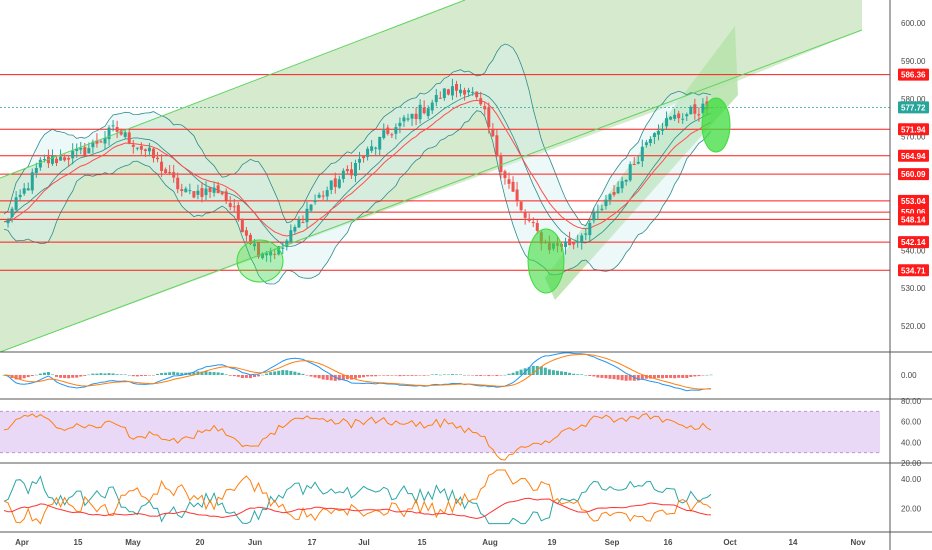  What do you see at coordinates (913, 200) in the screenshot?
I see `price-level-badge` at bounding box center [913, 200].